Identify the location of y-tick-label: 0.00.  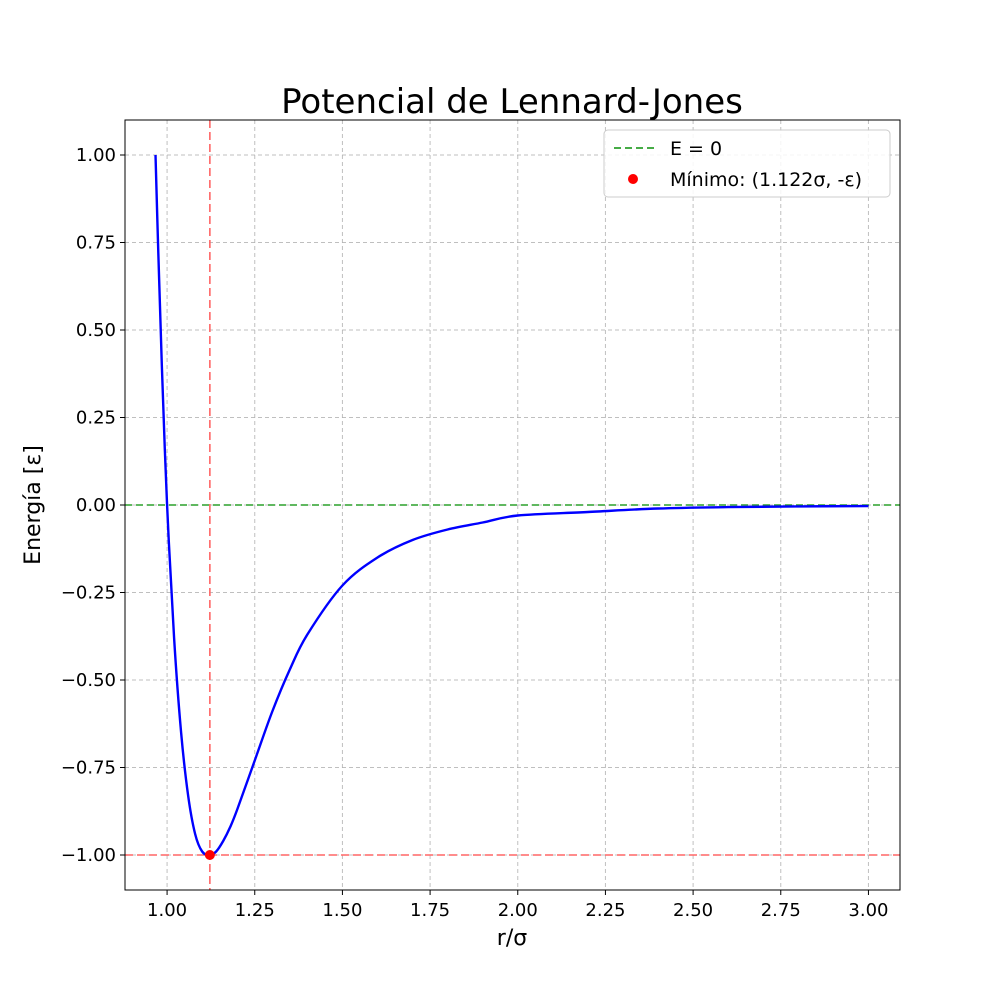
(96, 505).